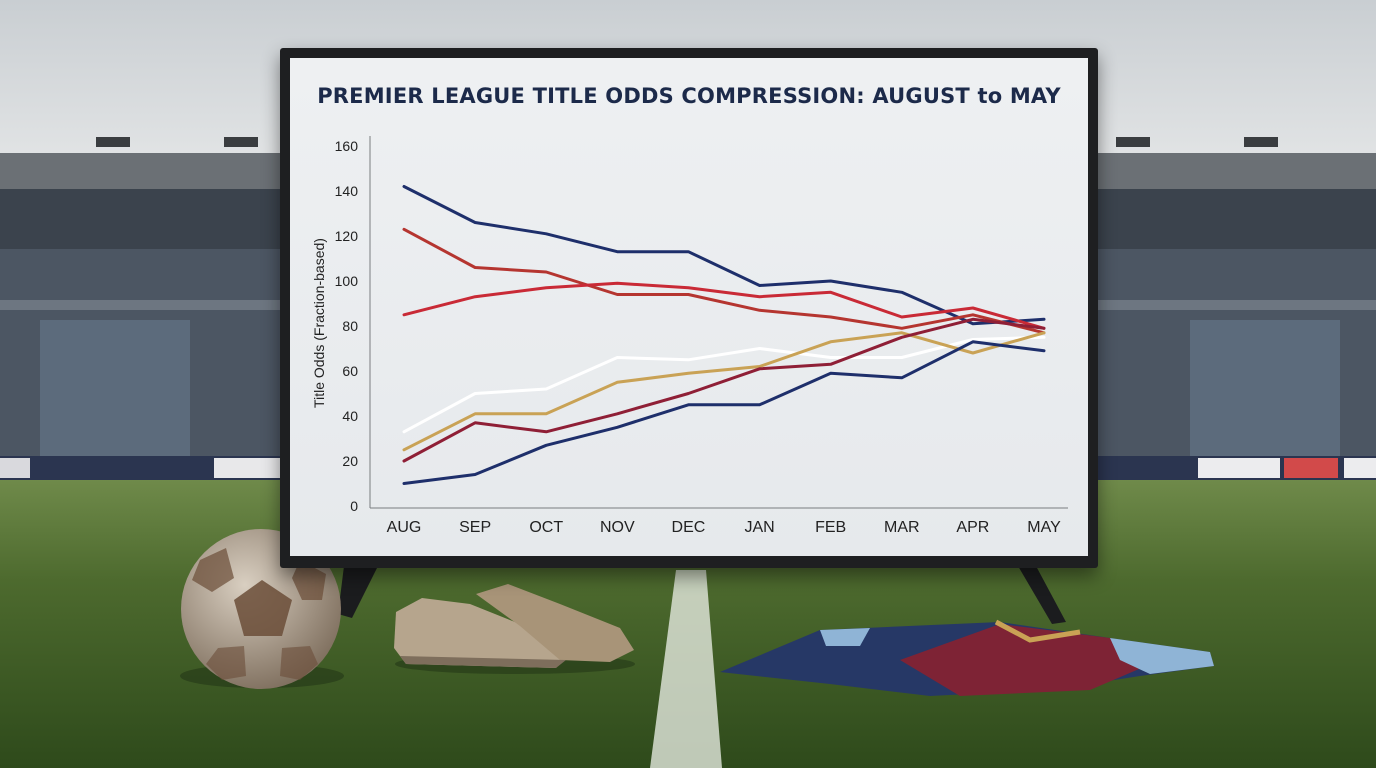 The width and height of the screenshot is (1376, 768). What do you see at coordinates (967, 657) in the screenshot?
I see `football-jersey` at bounding box center [967, 657].